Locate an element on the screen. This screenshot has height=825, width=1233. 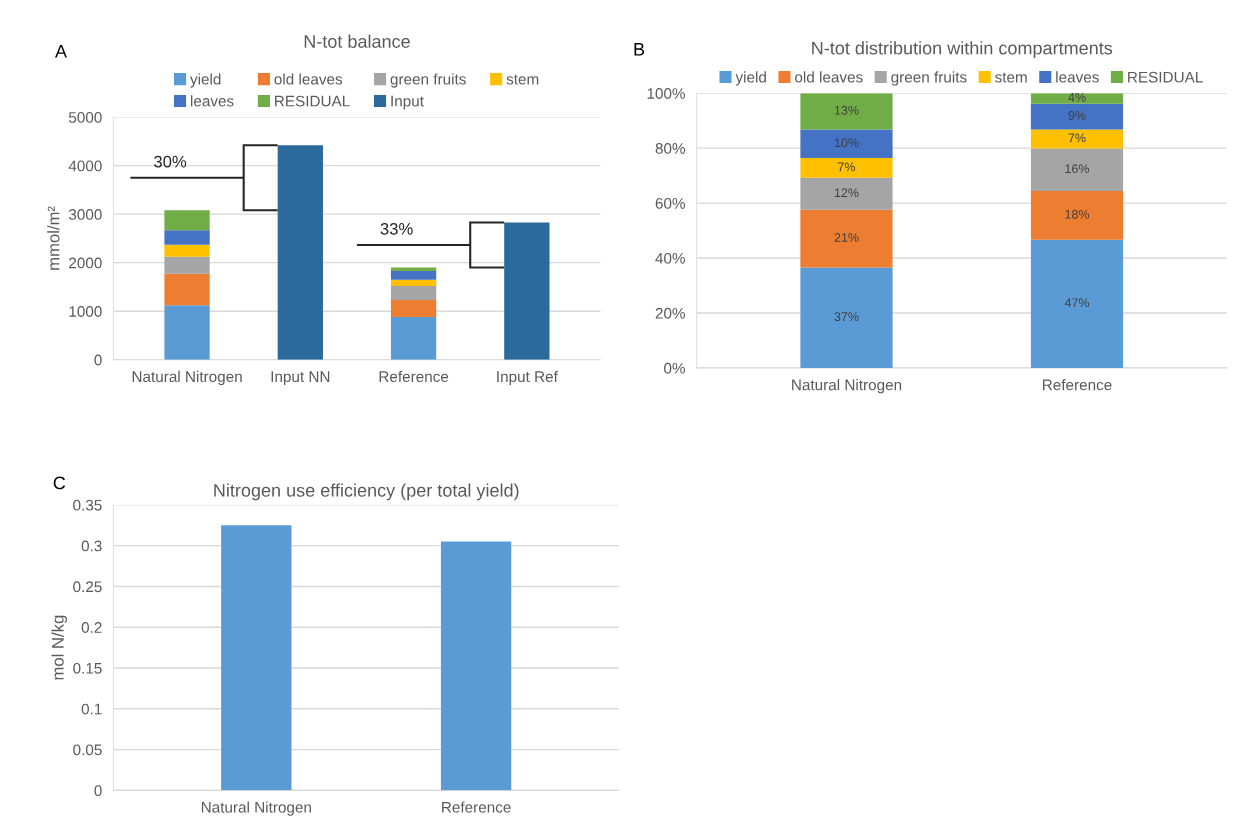
y-tick-label: 2000 is located at coordinates (85, 263).